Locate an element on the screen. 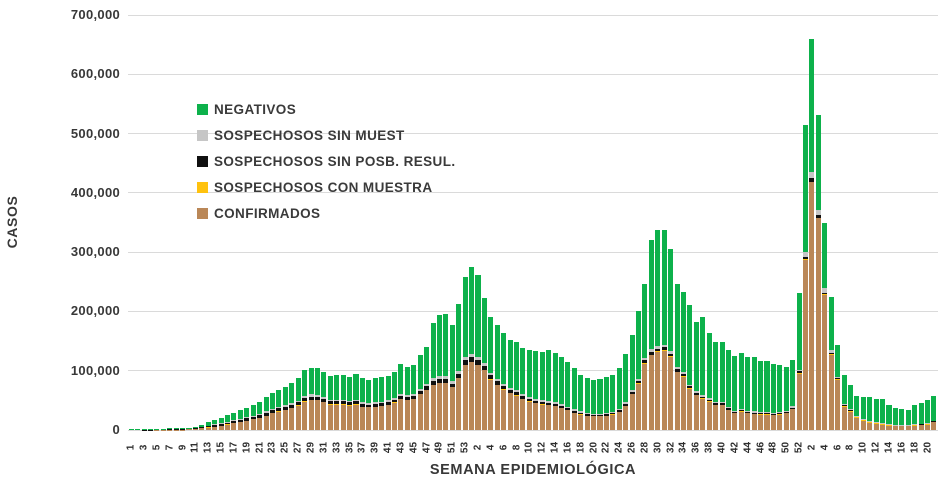 Image resolution: width=944 pixels, height=488 pixels. bar-year2-week-16: 16 is located at coordinates (567, 234).